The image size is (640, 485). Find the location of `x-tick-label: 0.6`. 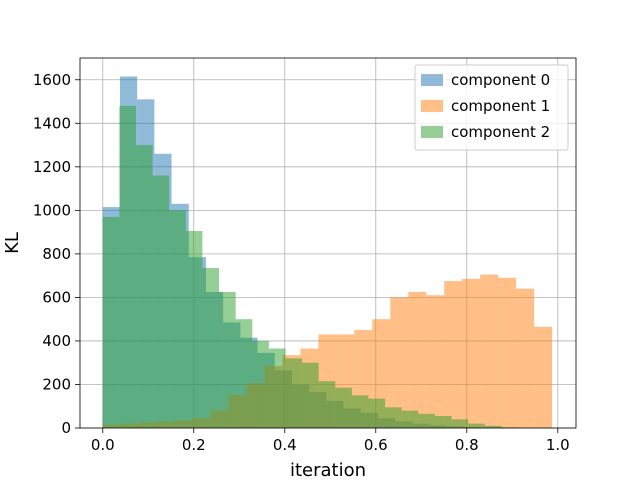

x-tick-label: 0.6 is located at coordinates (376, 445).